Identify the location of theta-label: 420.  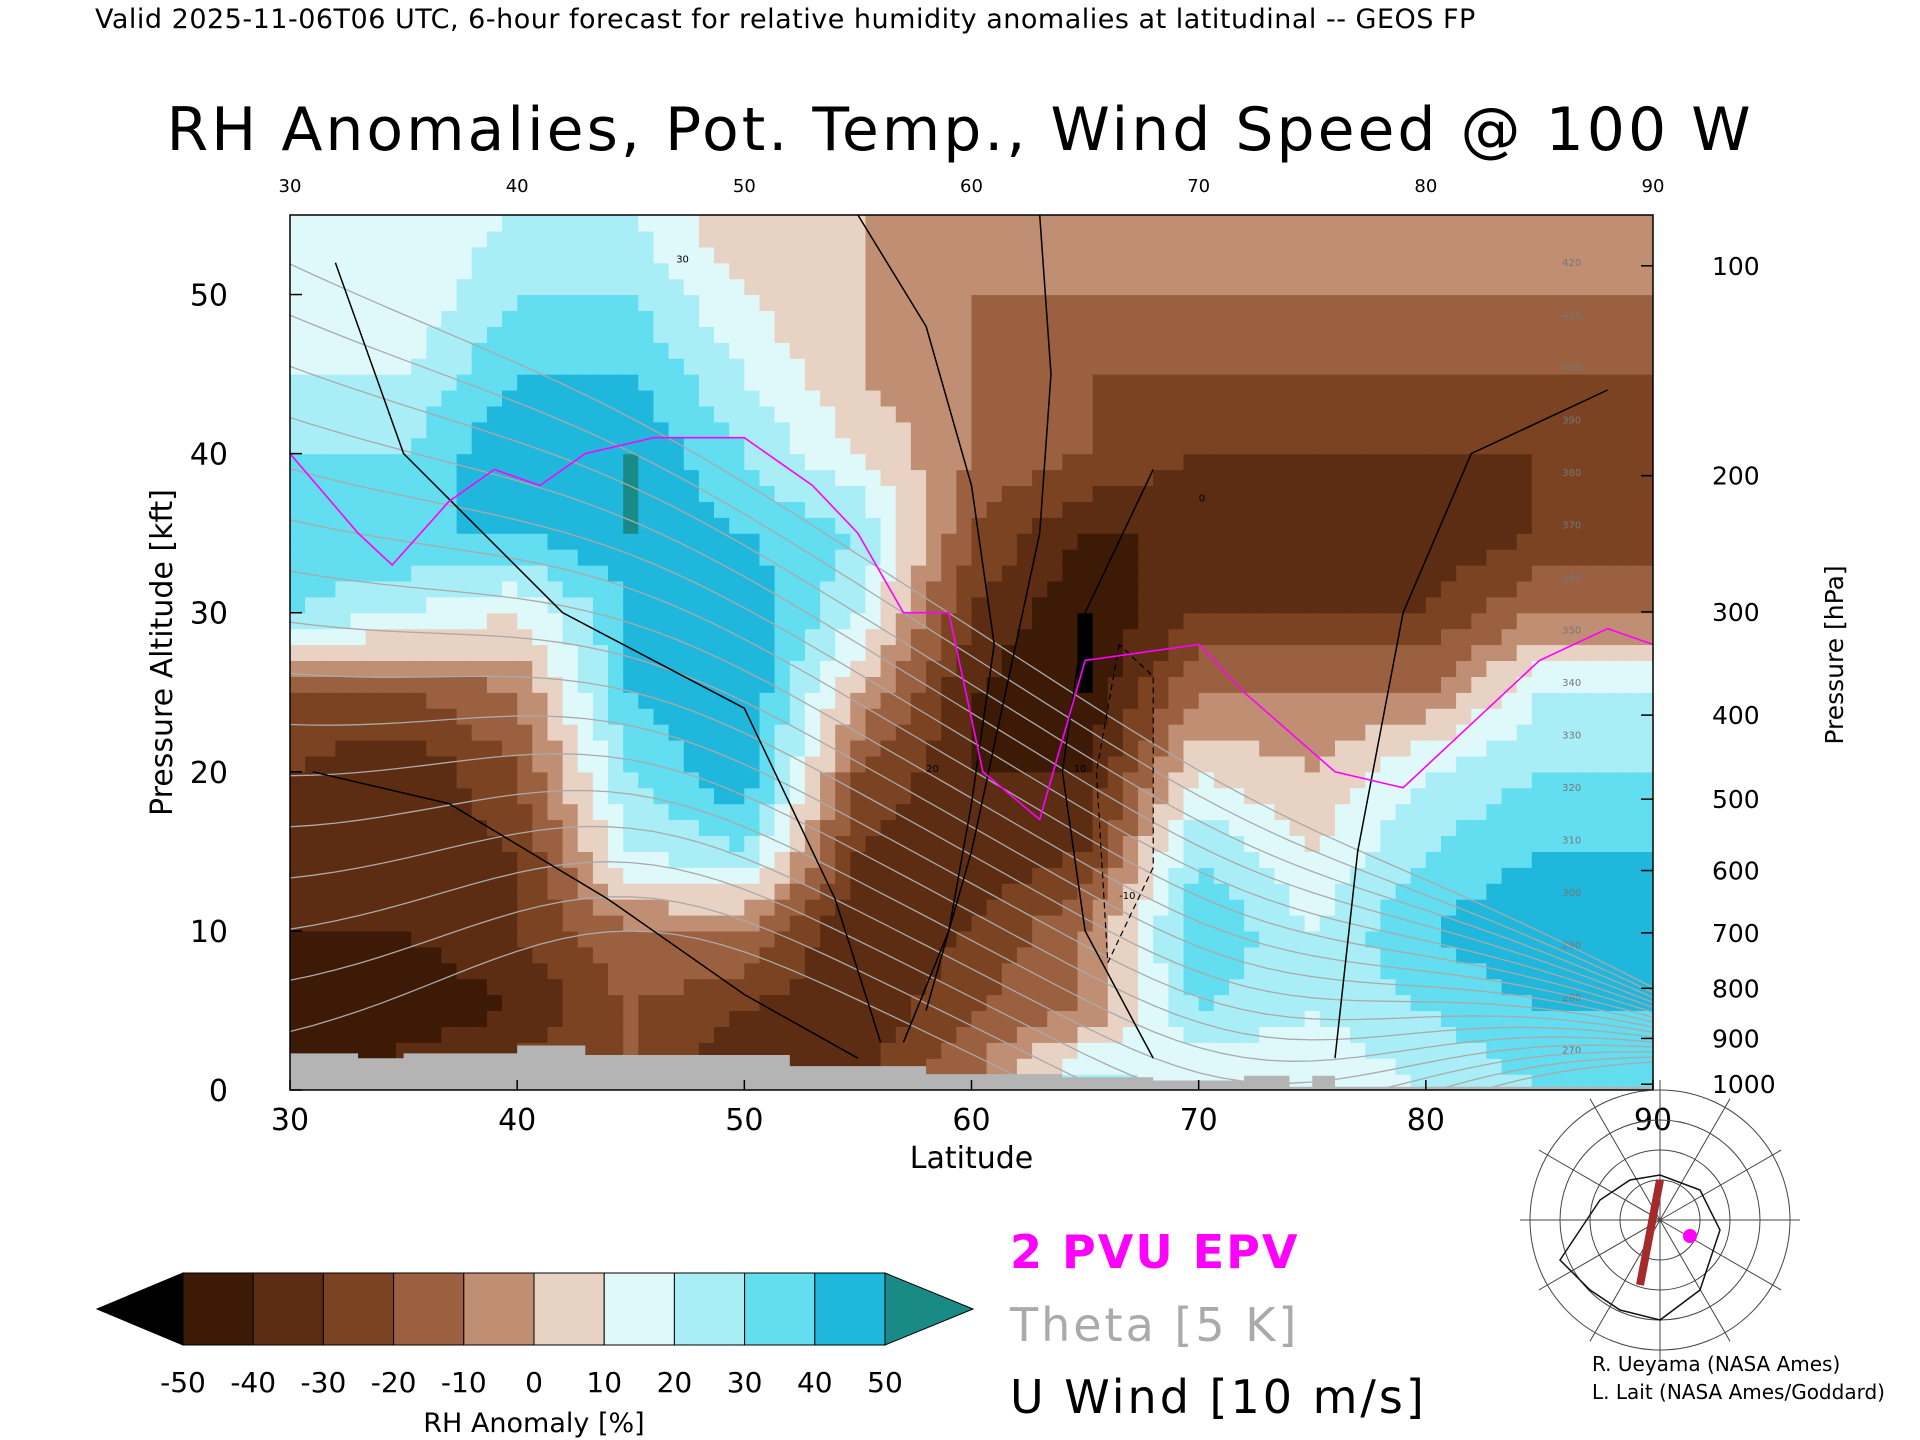
(1571, 263).